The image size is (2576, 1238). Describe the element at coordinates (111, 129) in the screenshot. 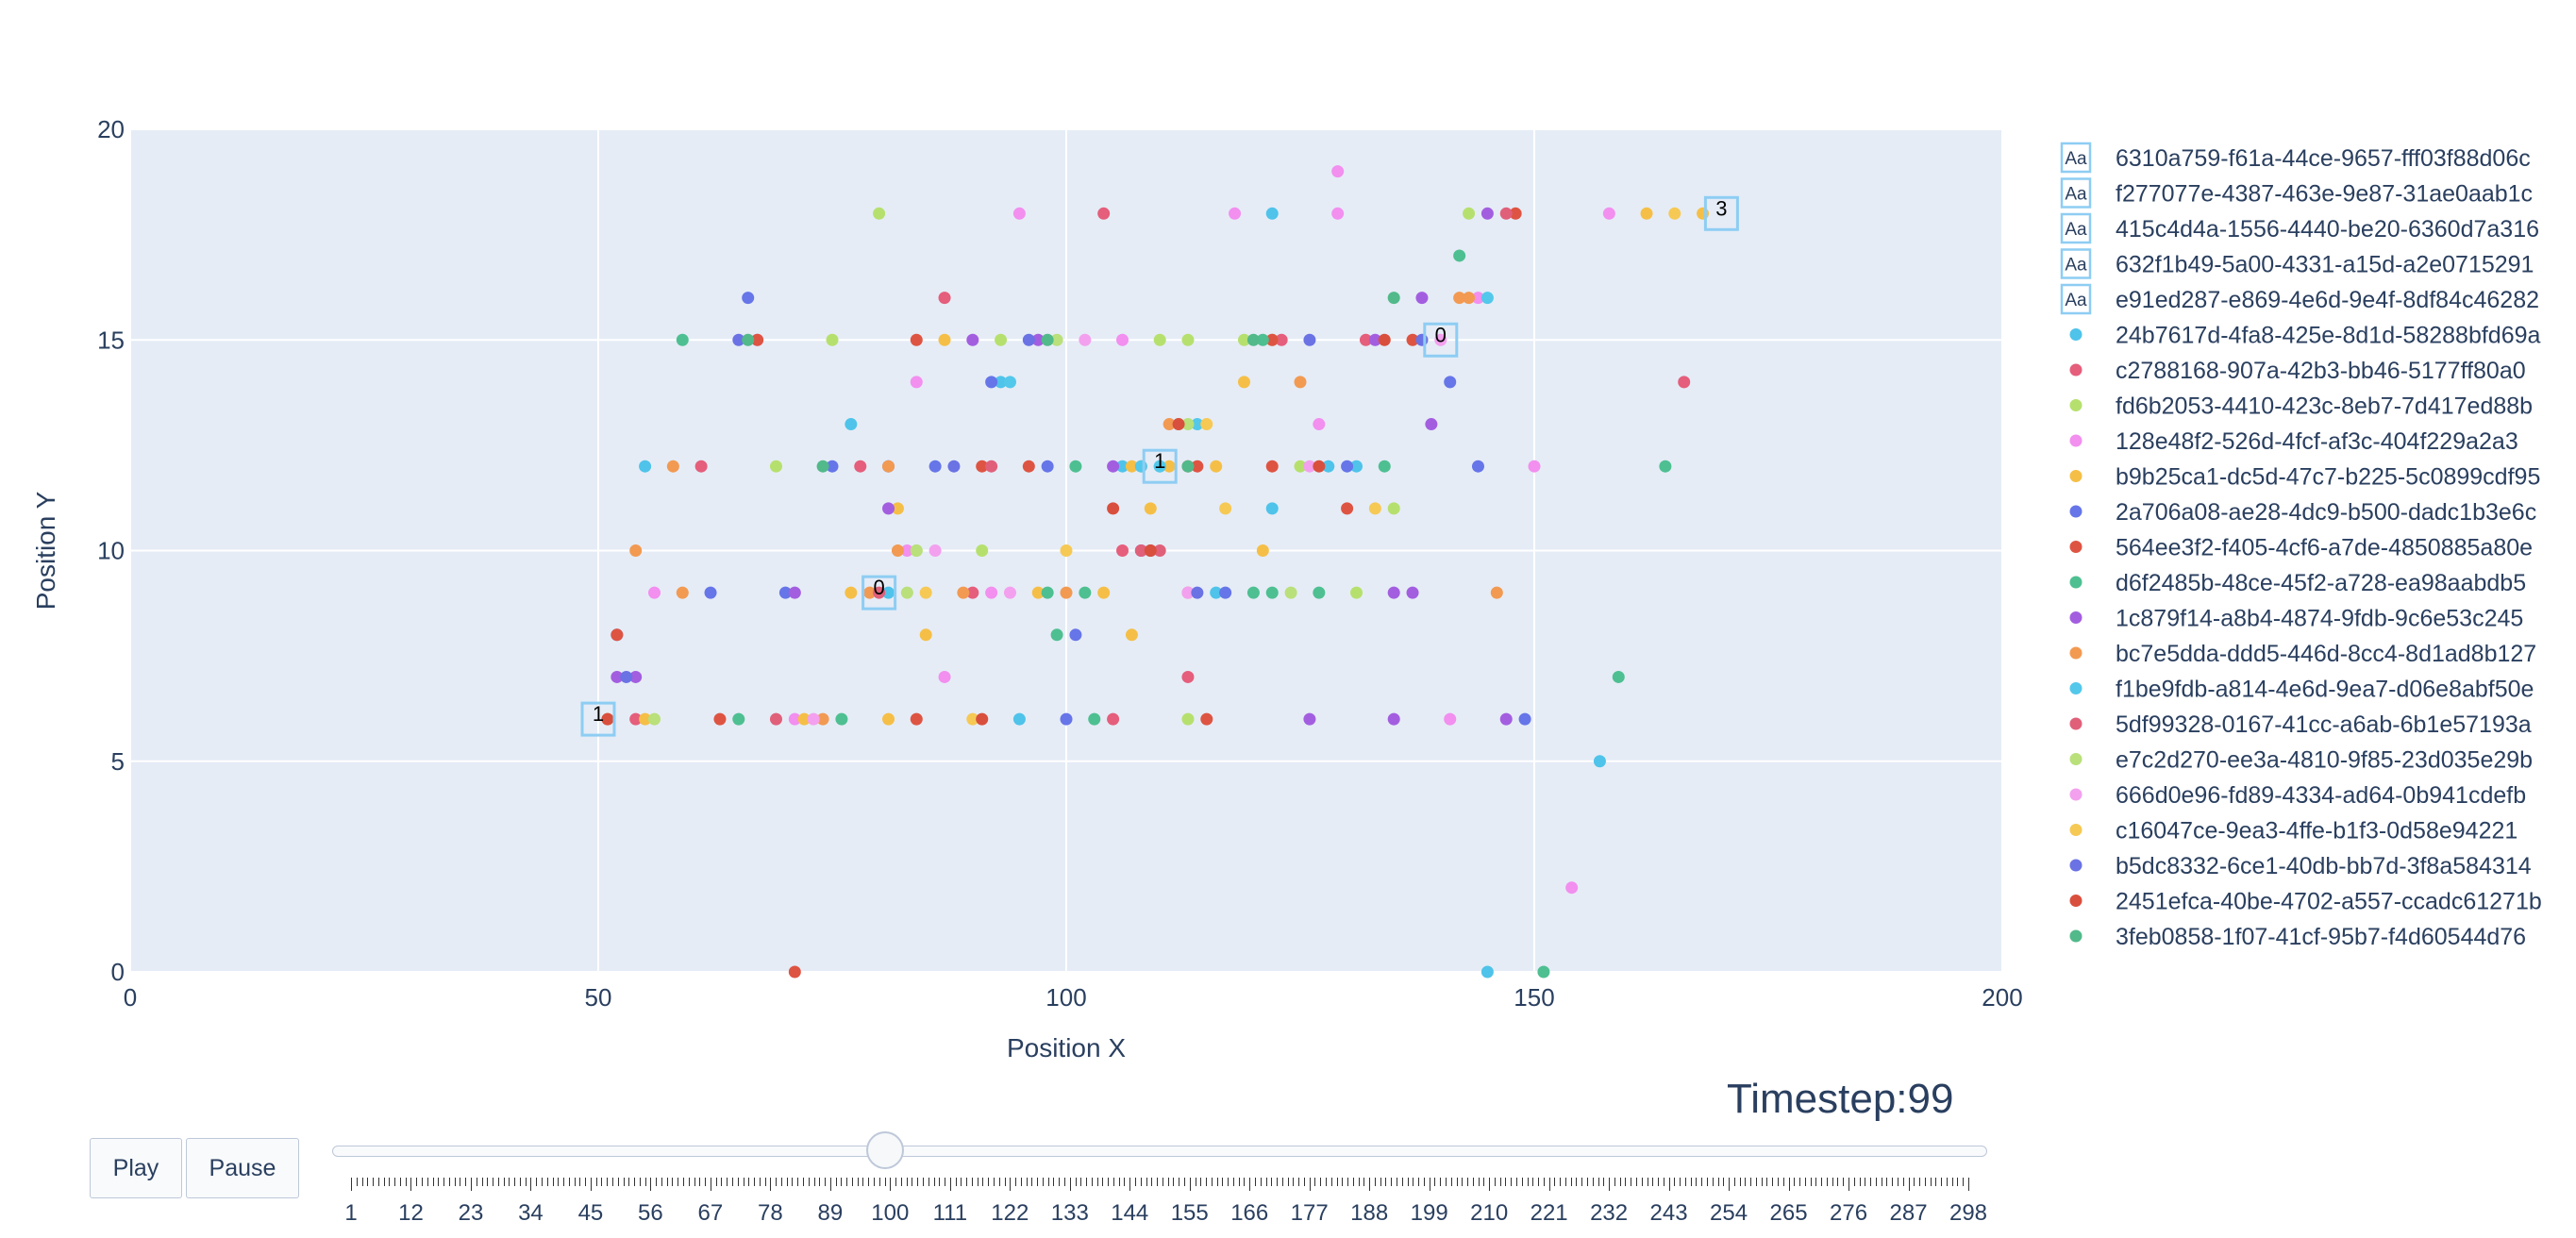

I see `y-tick-label: 20` at that location.